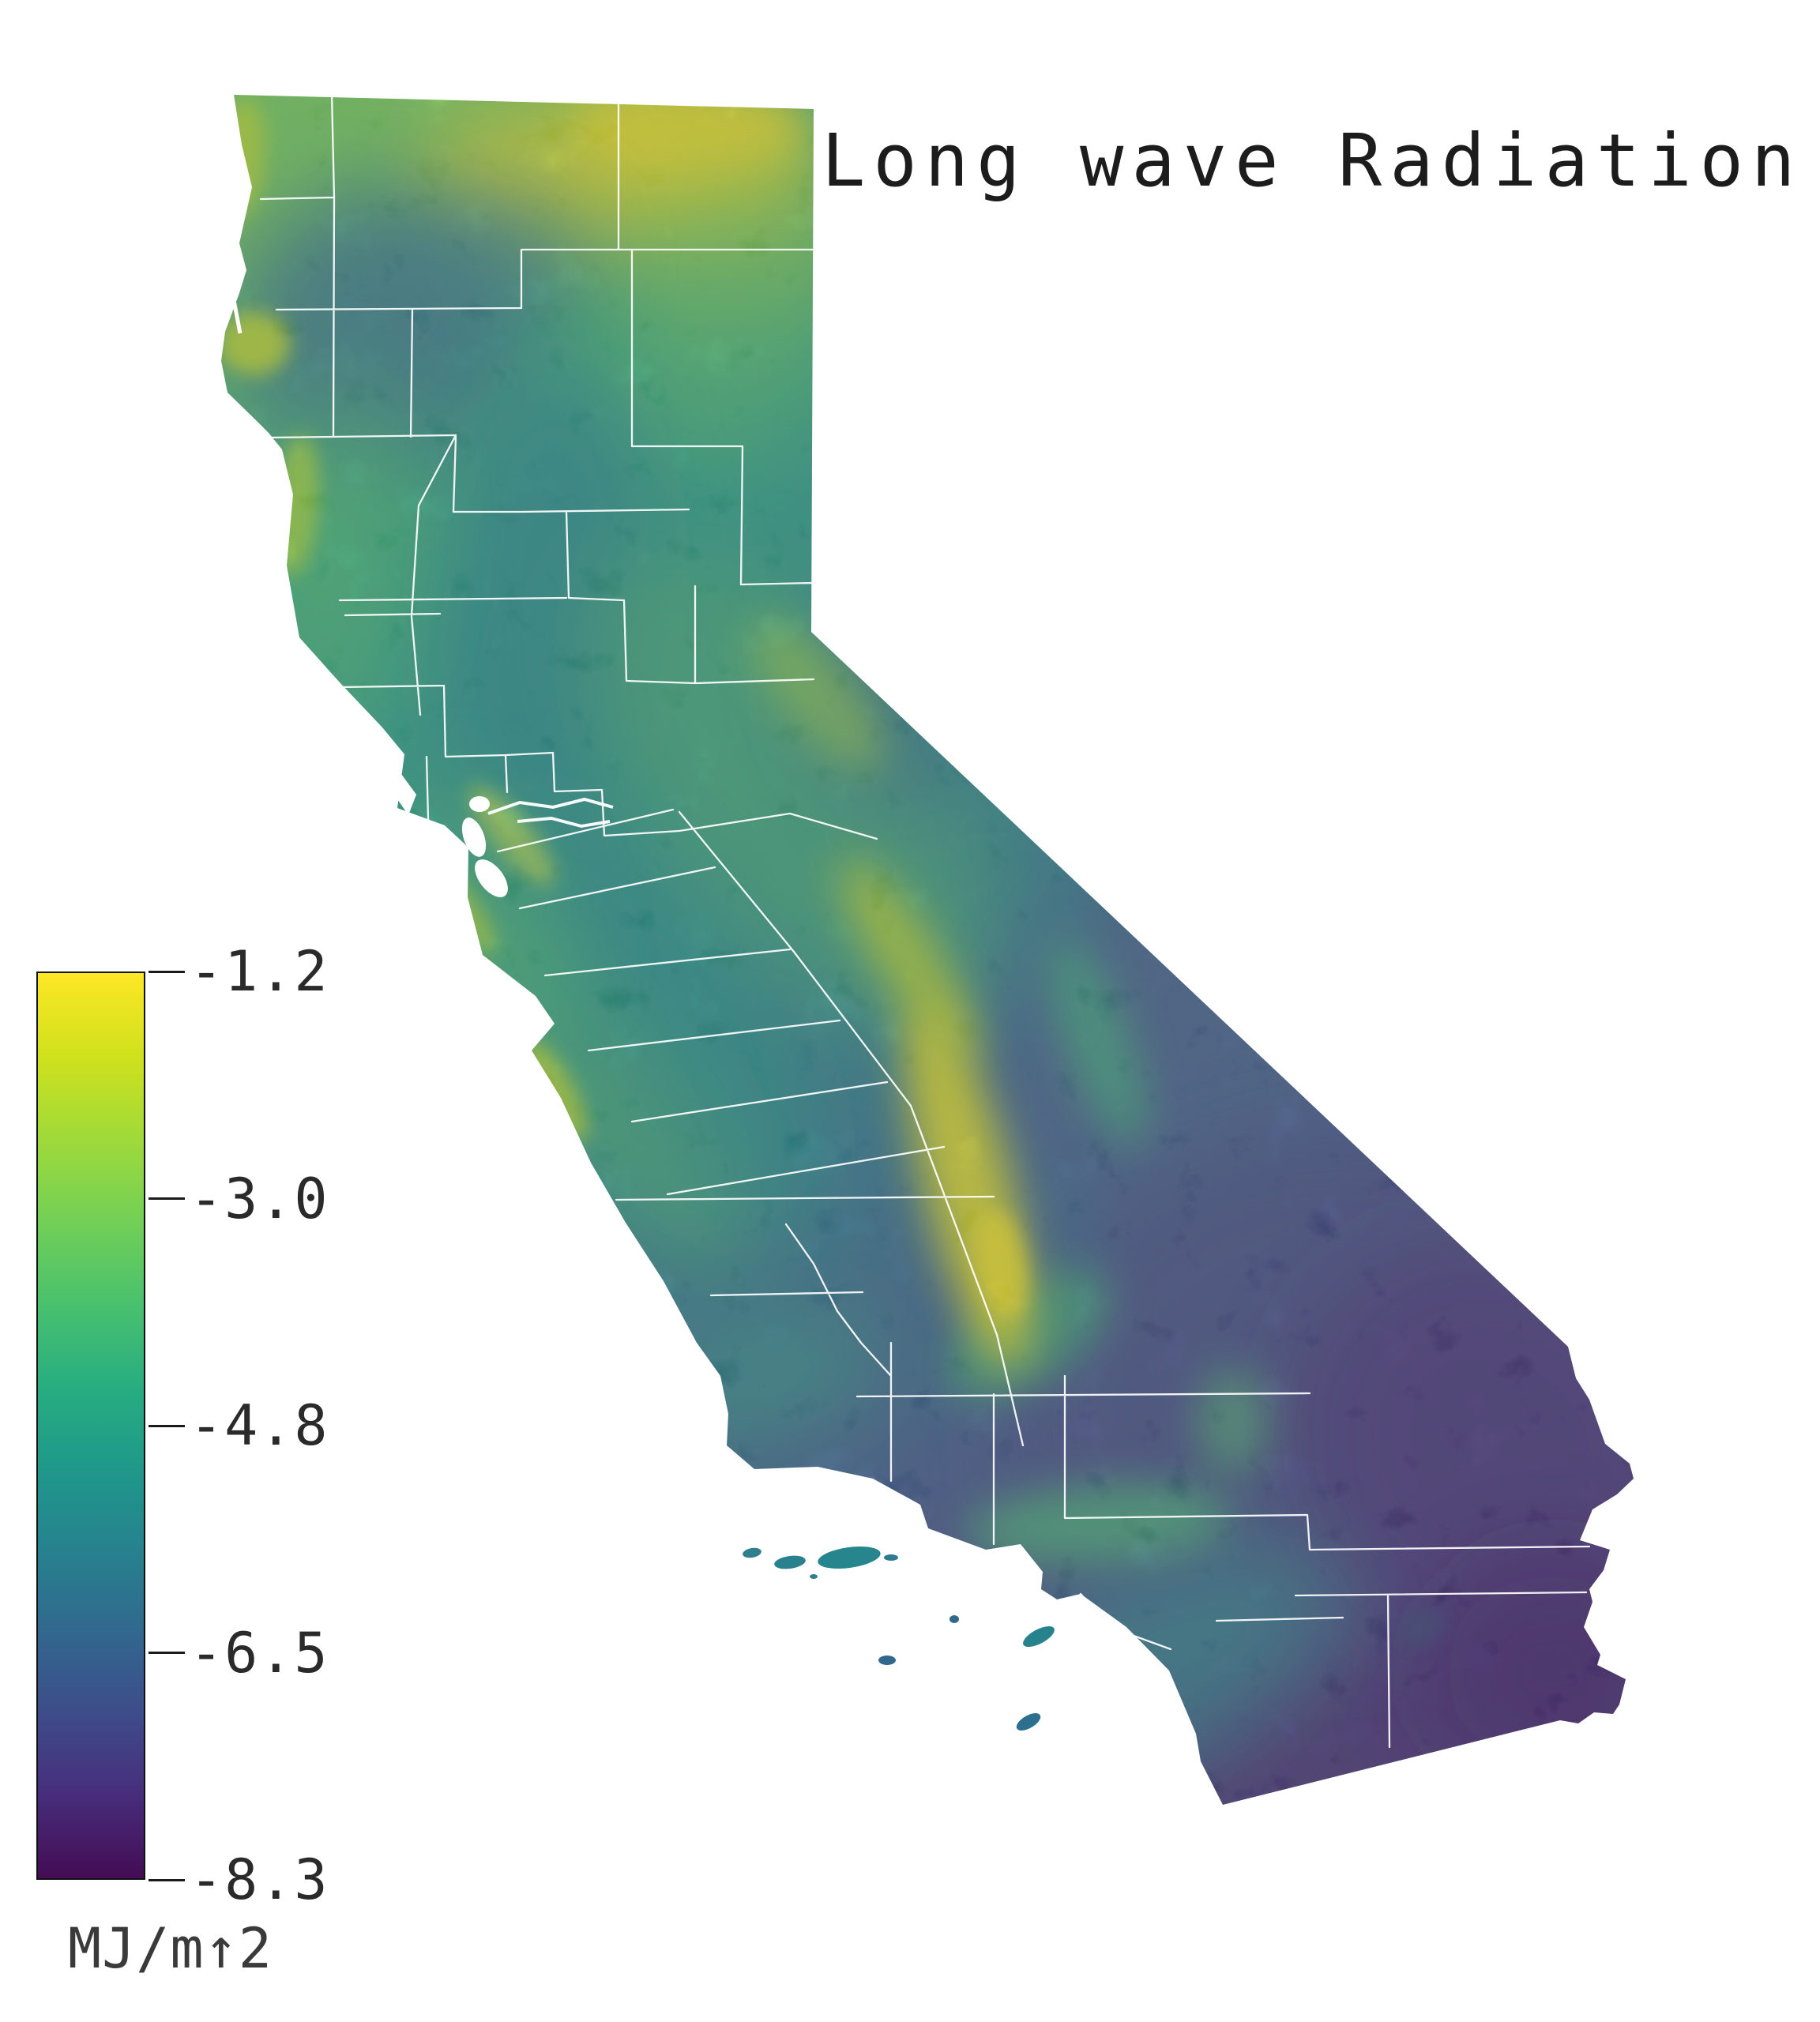  I want to click on humboldt-bay, so click(237, 316).